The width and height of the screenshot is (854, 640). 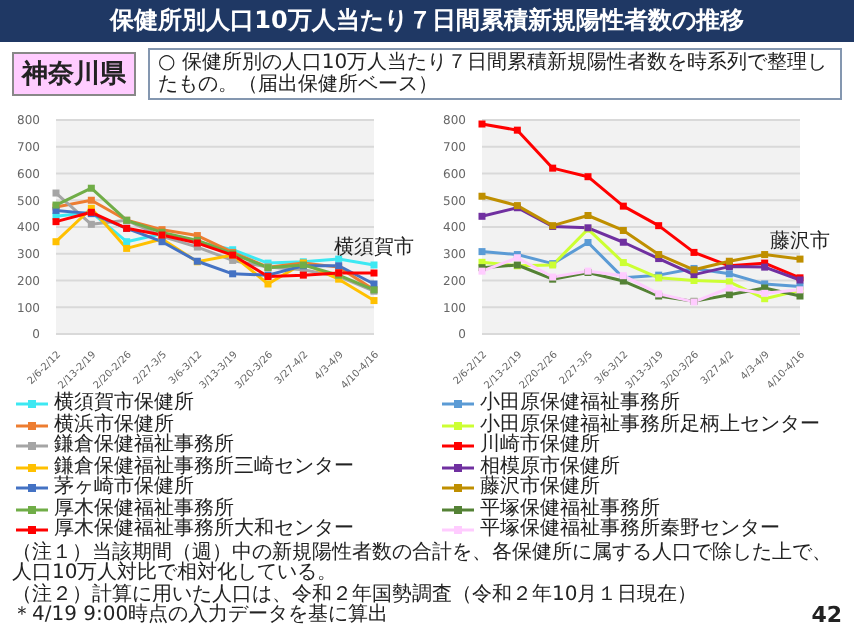 I want to click on text: 神奈川県, so click(x=74, y=74).